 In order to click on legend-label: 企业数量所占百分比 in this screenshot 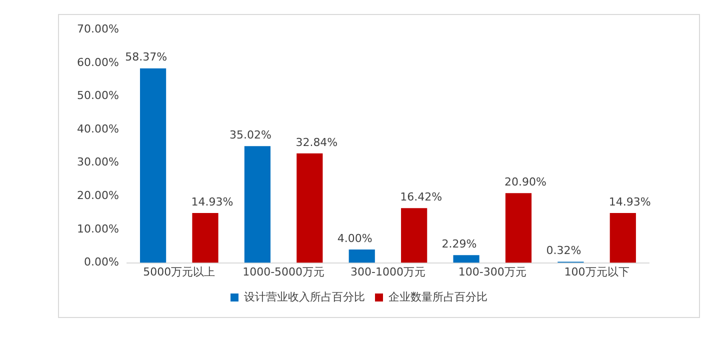, I will do `click(438, 297)`.